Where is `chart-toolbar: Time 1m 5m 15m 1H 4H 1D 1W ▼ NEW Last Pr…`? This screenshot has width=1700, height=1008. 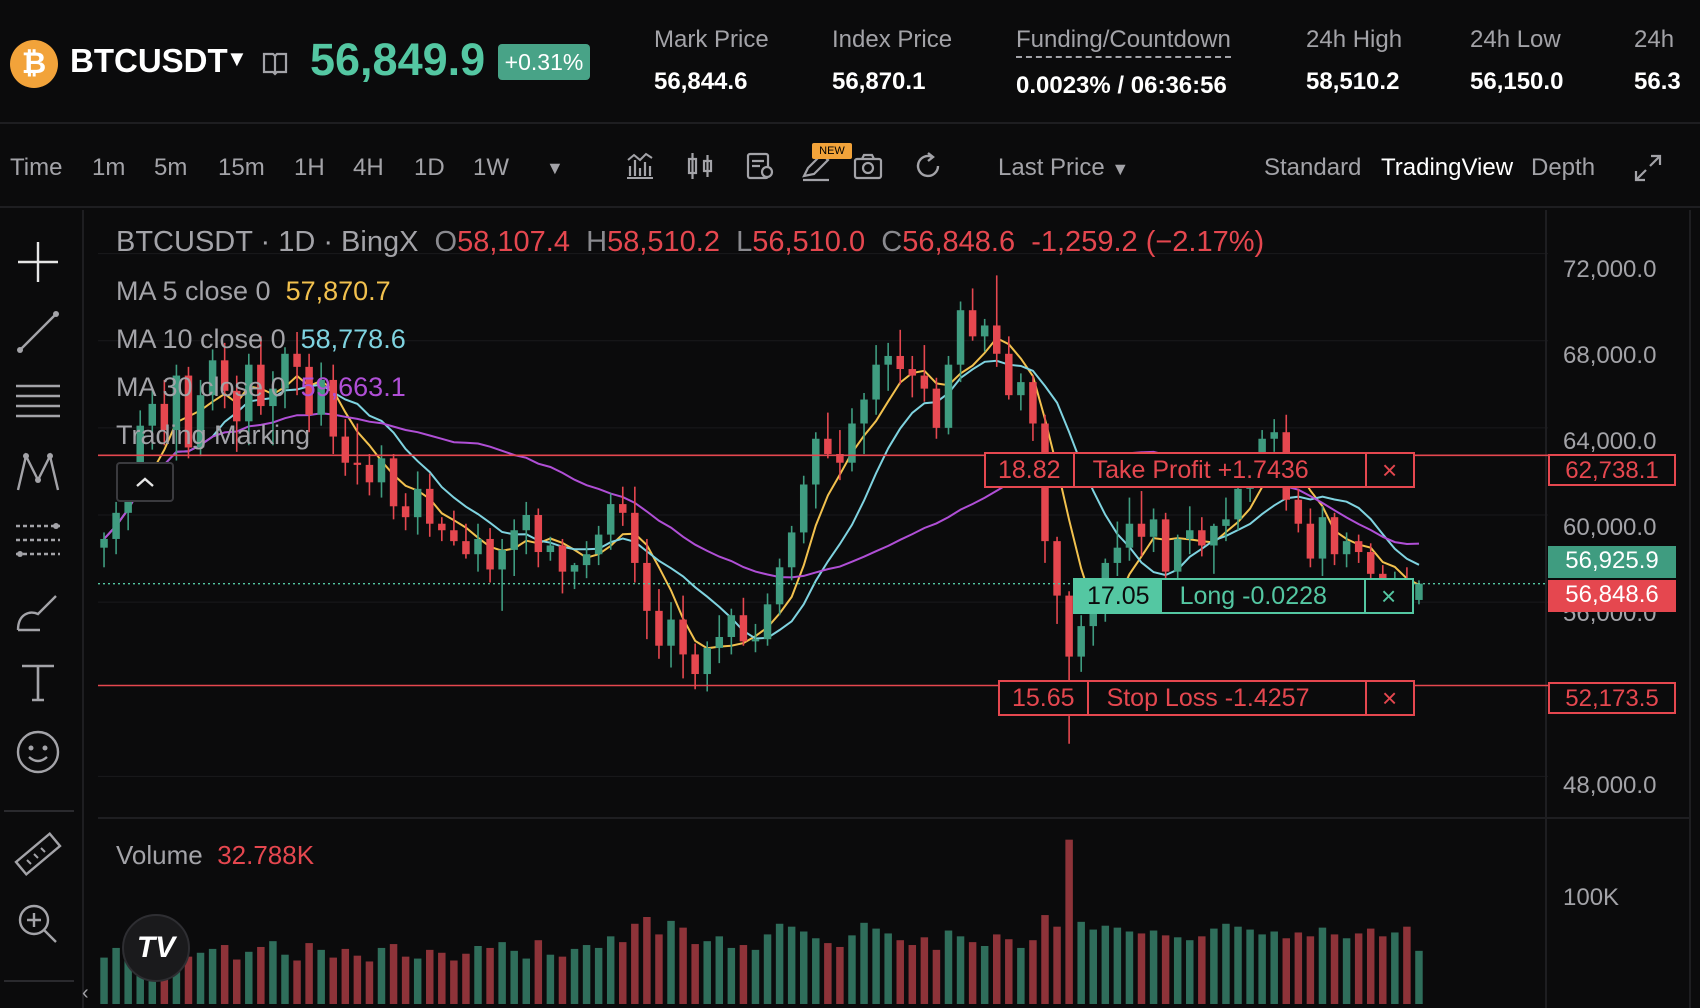 chart-toolbar: Time 1m 5m 15m 1H 4H 1D 1W ▼ NEW Last Pr… is located at coordinates (850, 167).